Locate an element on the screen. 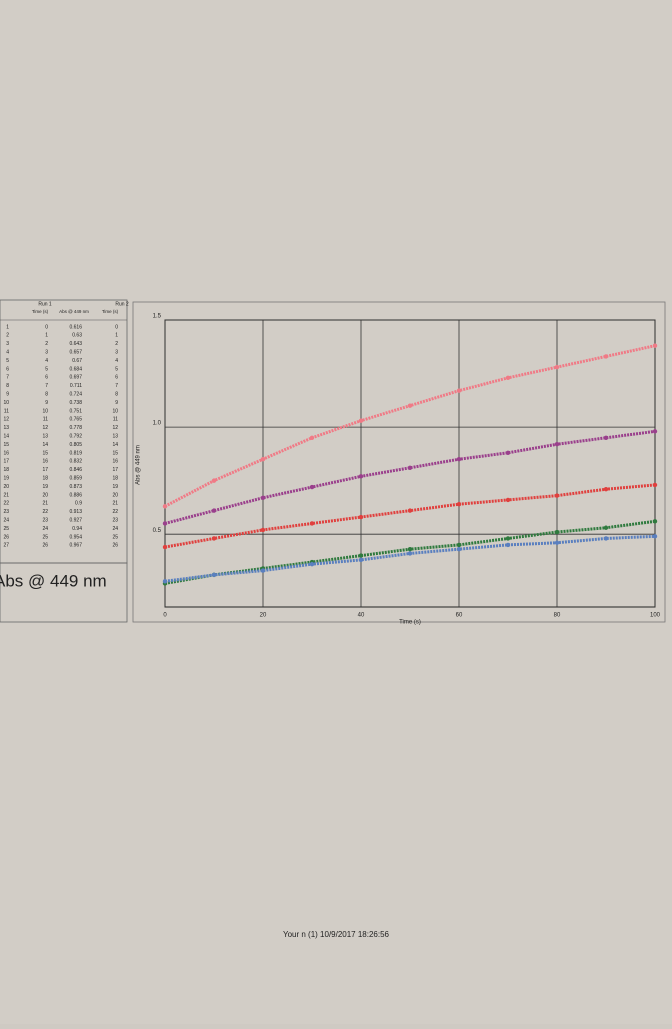 Image resolution: width=672 pixels, height=1029 pixels. column-header: Time (s) is located at coordinates (40, 311).